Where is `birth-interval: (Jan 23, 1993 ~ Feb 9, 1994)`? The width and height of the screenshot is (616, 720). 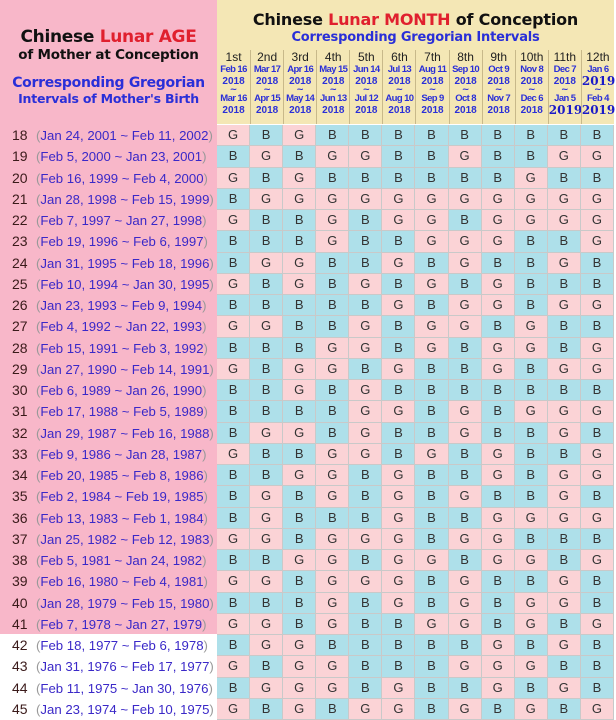
birth-interval: (Jan 23, 1993 ~ Feb 9, 1994) is located at coordinates (121, 305).